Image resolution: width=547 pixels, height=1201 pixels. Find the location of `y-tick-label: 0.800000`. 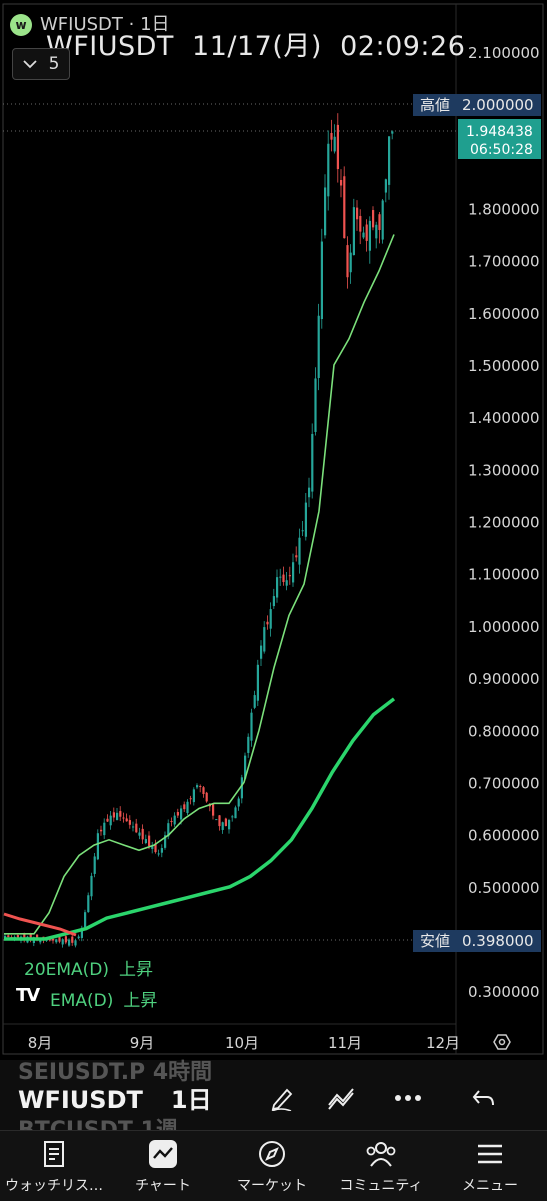

y-tick-label: 0.800000 is located at coordinates (504, 731).